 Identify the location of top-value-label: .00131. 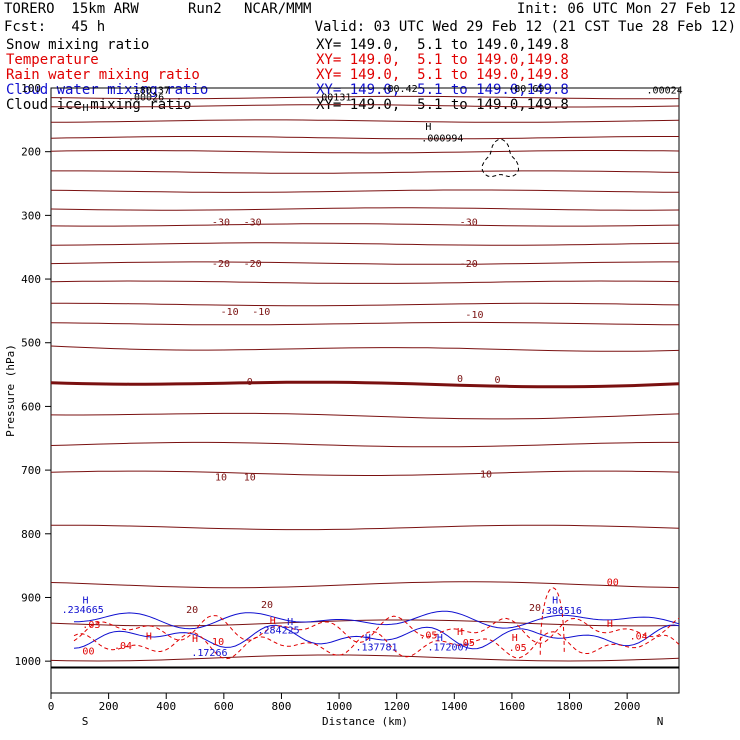
(333, 97).